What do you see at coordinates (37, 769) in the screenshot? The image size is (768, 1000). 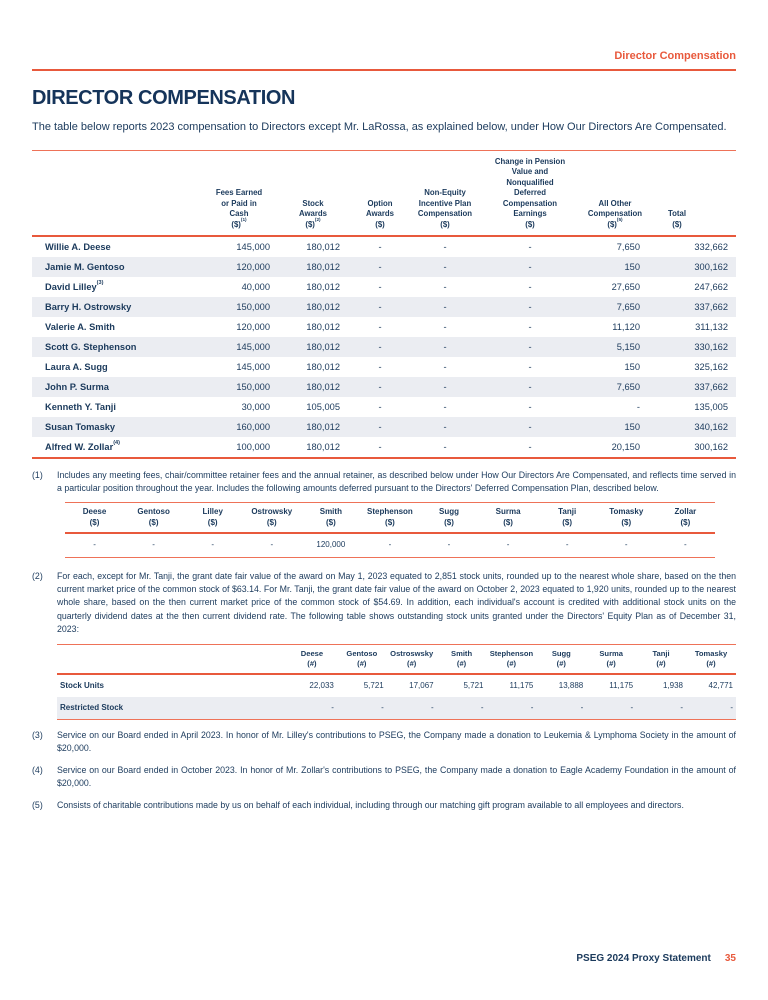 I see `footnote-4-marker: (4)` at bounding box center [37, 769].